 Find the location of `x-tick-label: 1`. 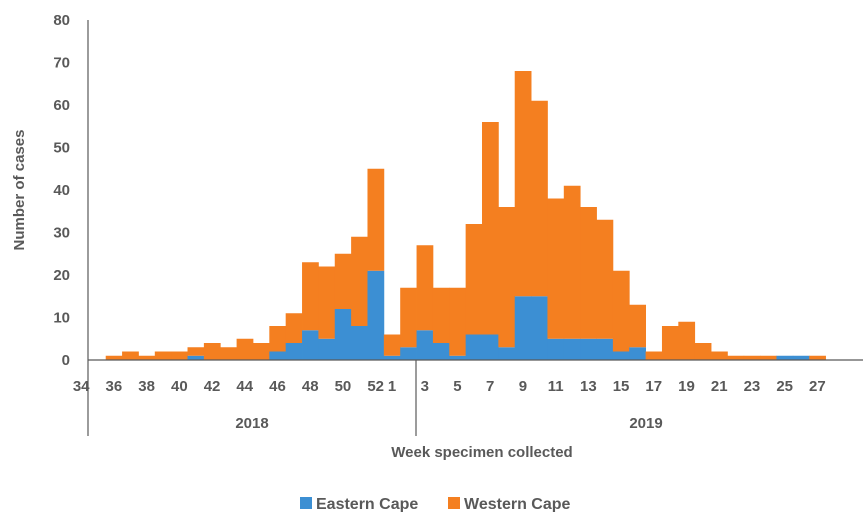

x-tick-label: 1 is located at coordinates (392, 386).